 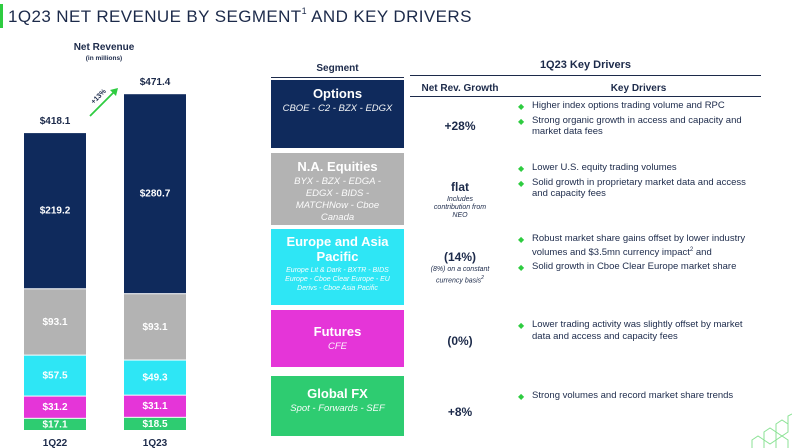 I want to click on title-accent-bar, so click(x=1, y=16).